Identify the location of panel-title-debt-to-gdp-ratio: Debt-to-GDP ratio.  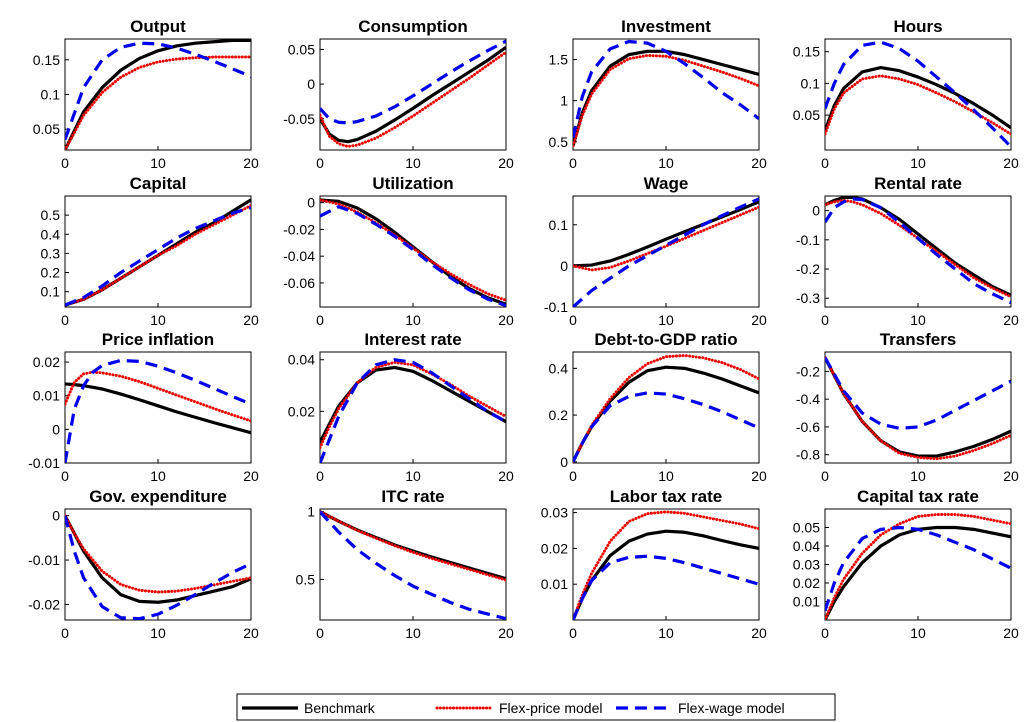
(665, 339).